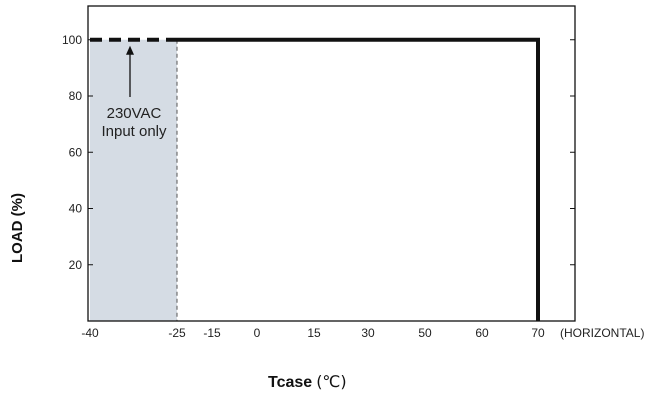 The width and height of the screenshot is (656, 401). What do you see at coordinates (76, 209) in the screenshot?
I see `y-tick-label: 40` at bounding box center [76, 209].